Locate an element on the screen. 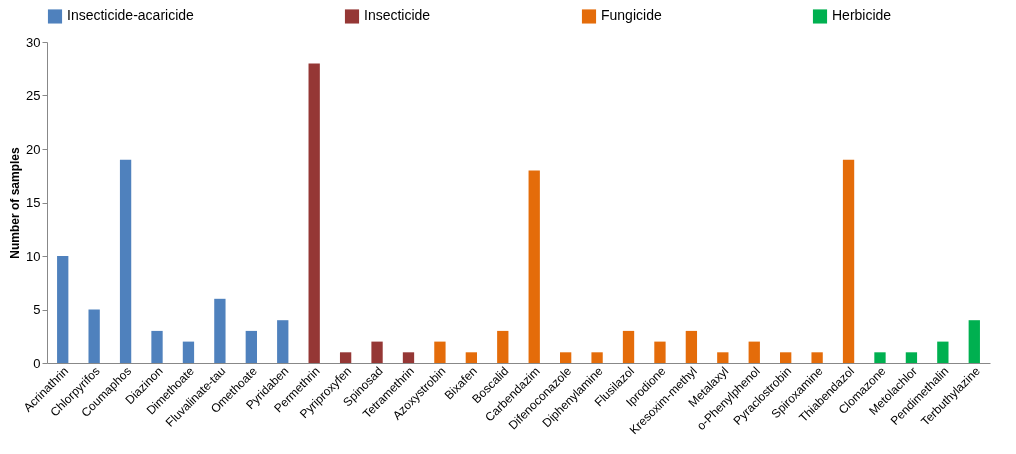 The image size is (1016, 454). y-tick-label: 10 is located at coordinates (33, 256).